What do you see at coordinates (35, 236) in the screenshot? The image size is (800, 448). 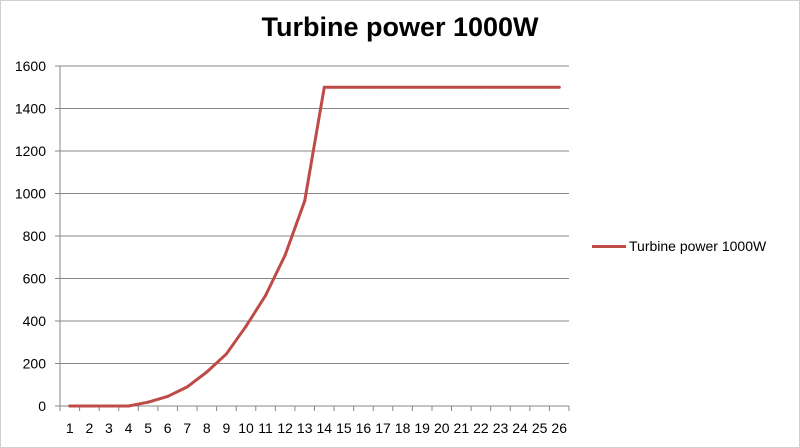 I see `y-tick-label-800: 800` at bounding box center [35, 236].